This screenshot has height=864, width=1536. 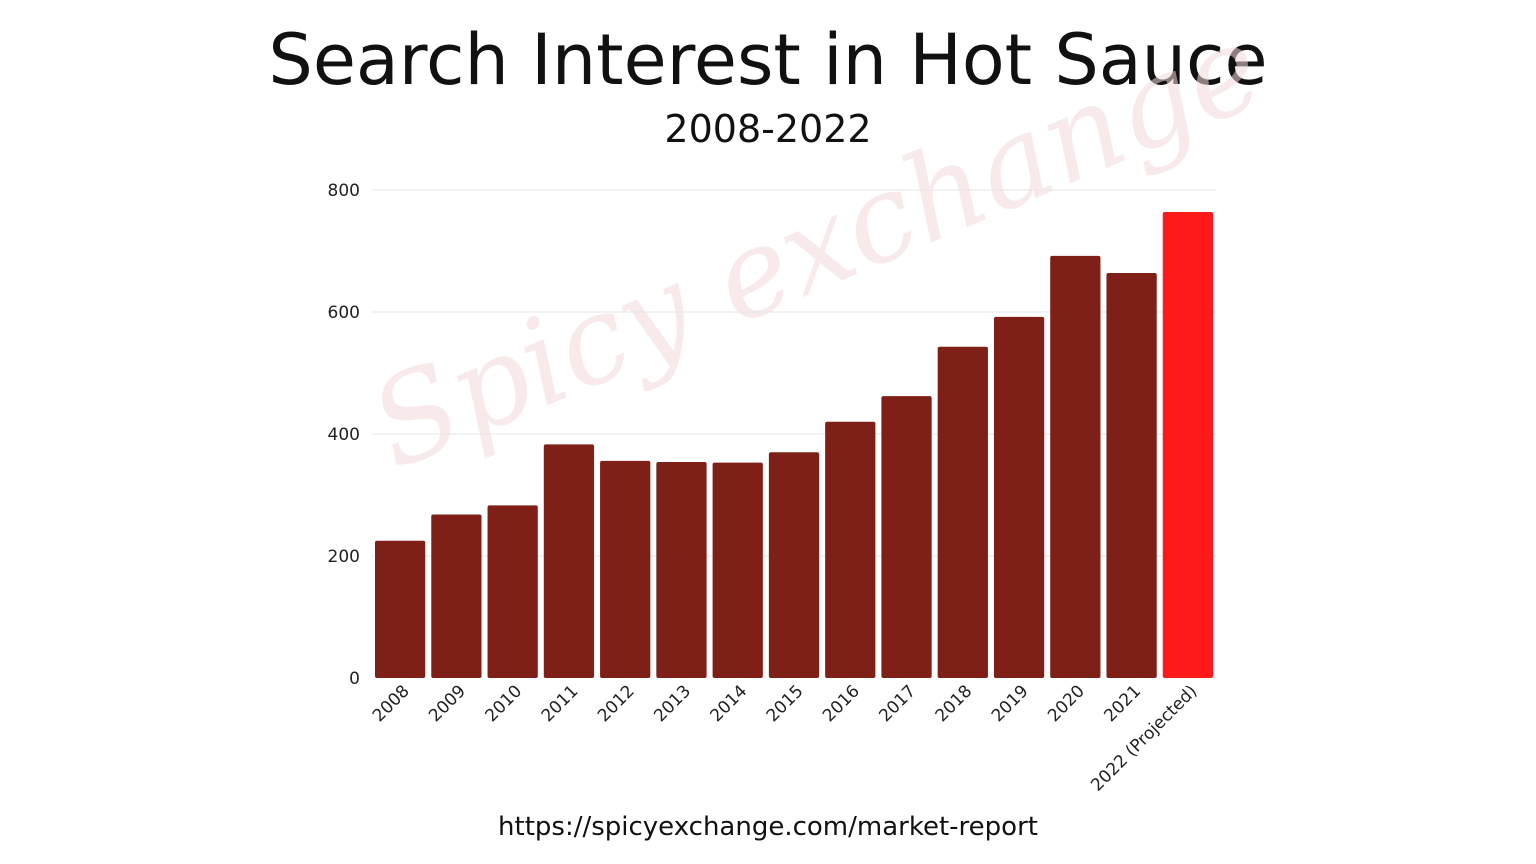 I want to click on source-url: https://spicyexchange.com/market-report, so click(x=768, y=827).